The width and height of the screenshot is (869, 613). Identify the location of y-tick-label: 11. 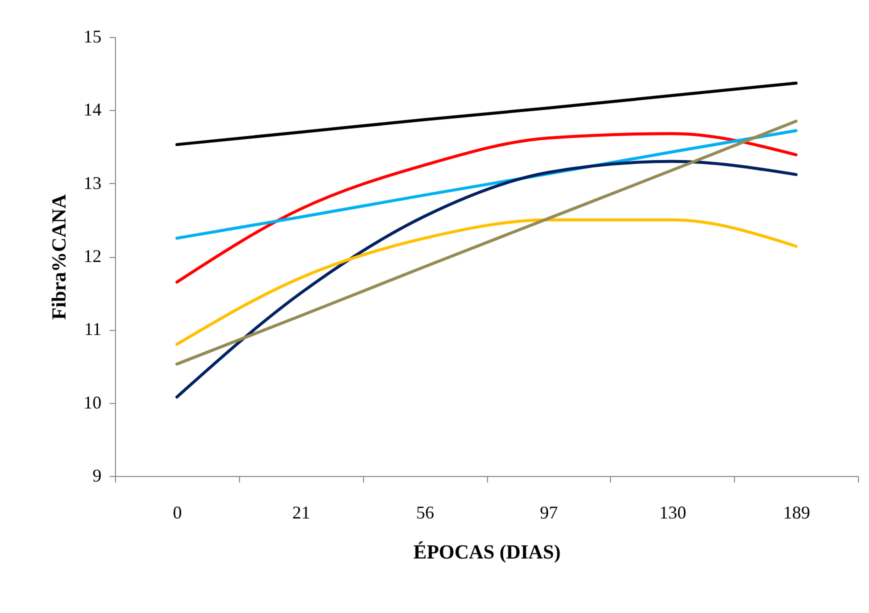
(93, 329).